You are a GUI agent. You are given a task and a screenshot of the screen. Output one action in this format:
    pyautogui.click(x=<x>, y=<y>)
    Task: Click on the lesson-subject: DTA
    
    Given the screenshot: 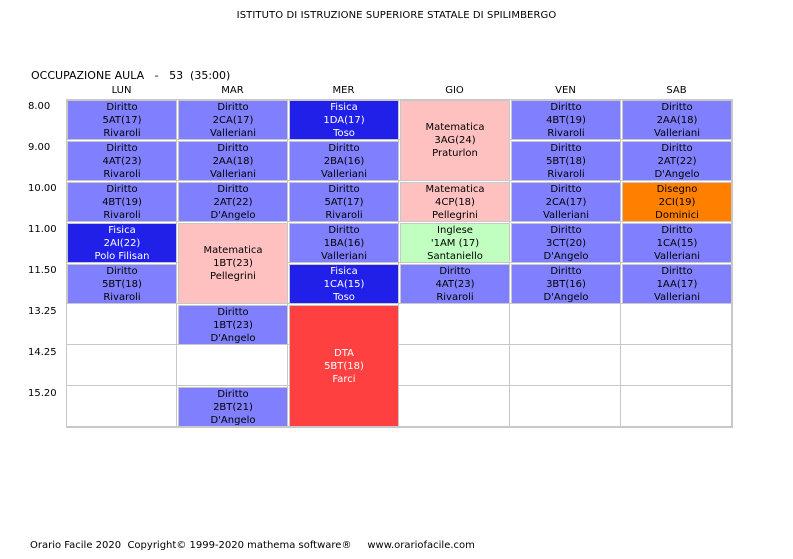 What is the action you would take?
    pyautogui.click(x=344, y=353)
    